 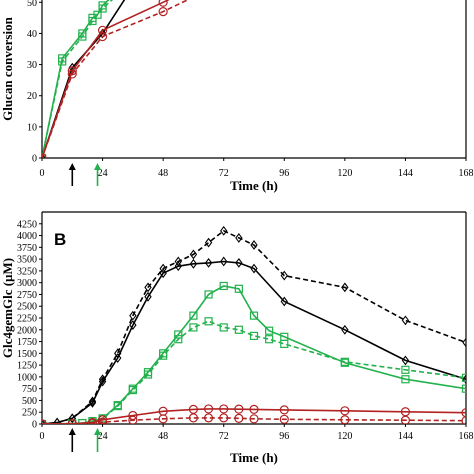 What do you see at coordinates (405, 173) in the screenshot?
I see `x-tick-label: 144` at bounding box center [405, 173].